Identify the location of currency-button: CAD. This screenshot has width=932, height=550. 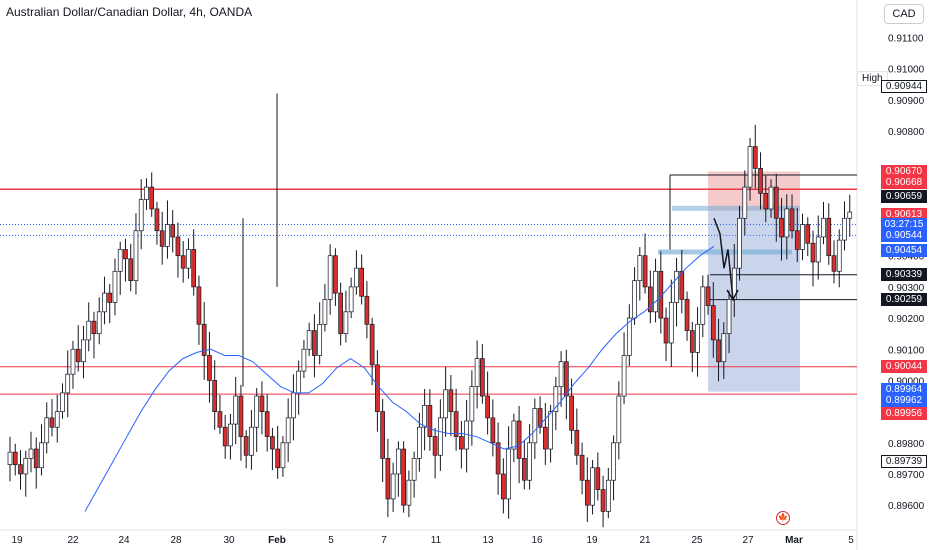
(904, 14).